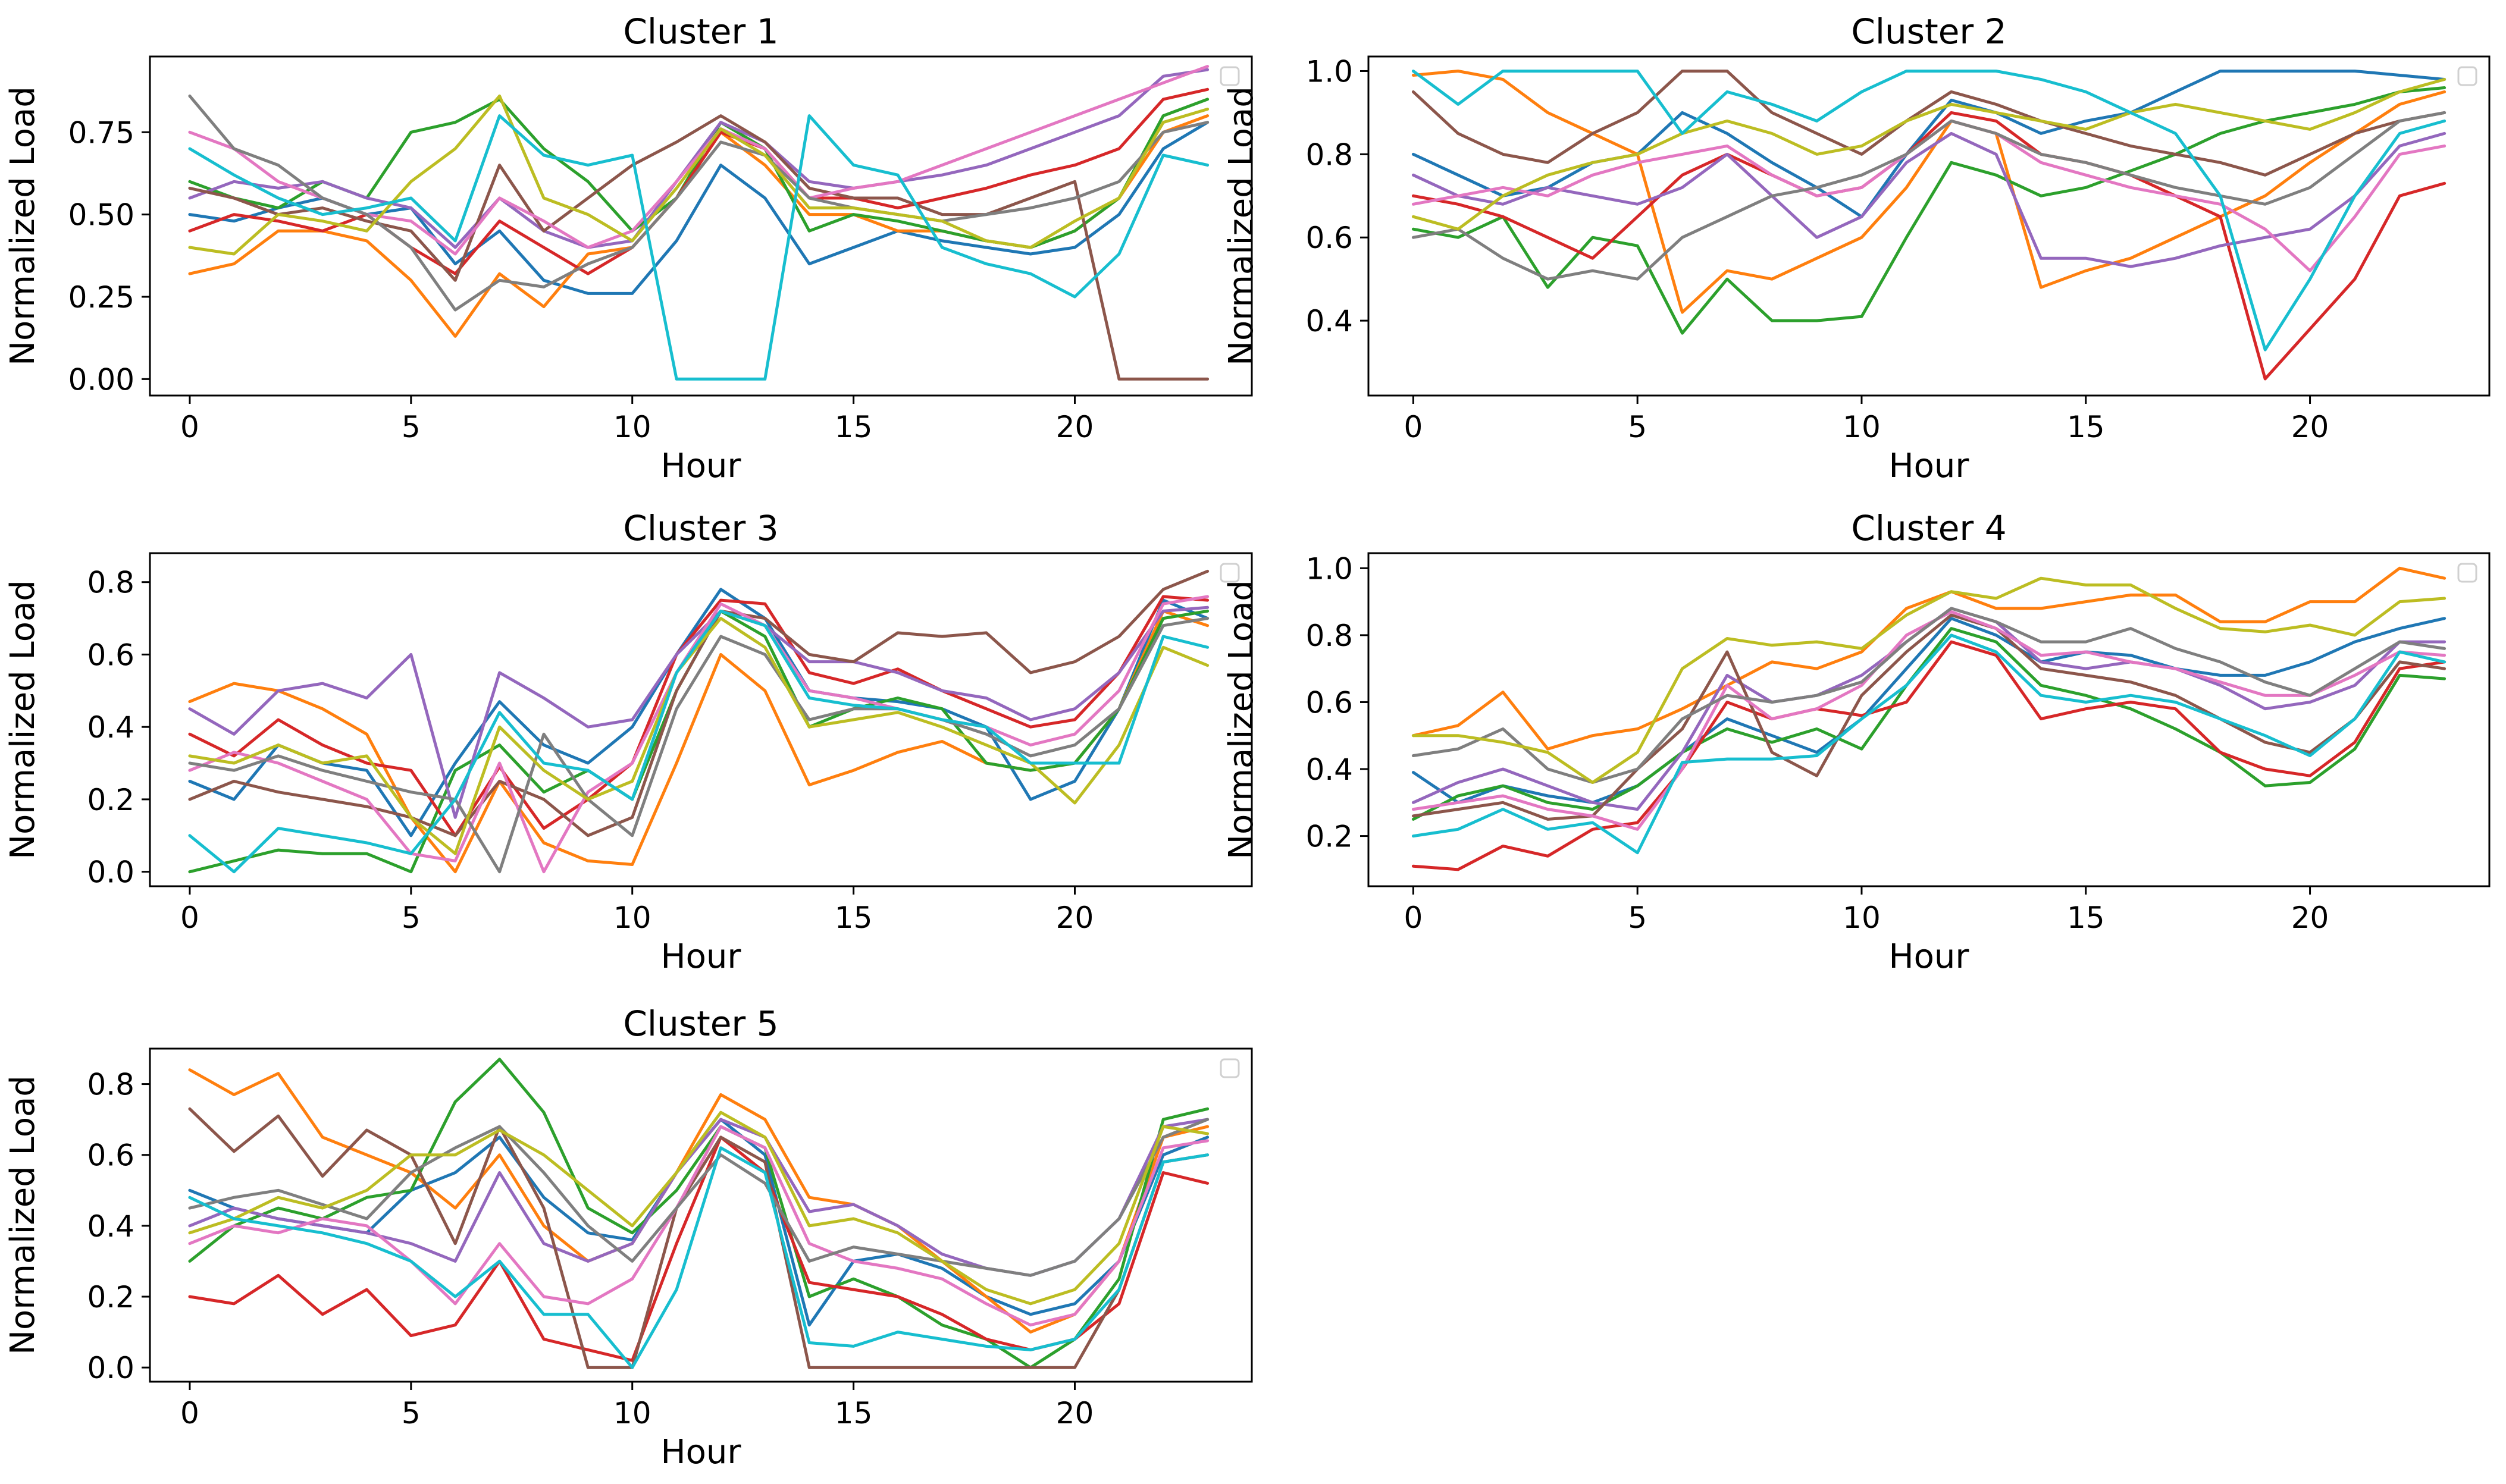  What do you see at coordinates (101, 297) in the screenshot?
I see `y-tick-label: 0.25` at bounding box center [101, 297].